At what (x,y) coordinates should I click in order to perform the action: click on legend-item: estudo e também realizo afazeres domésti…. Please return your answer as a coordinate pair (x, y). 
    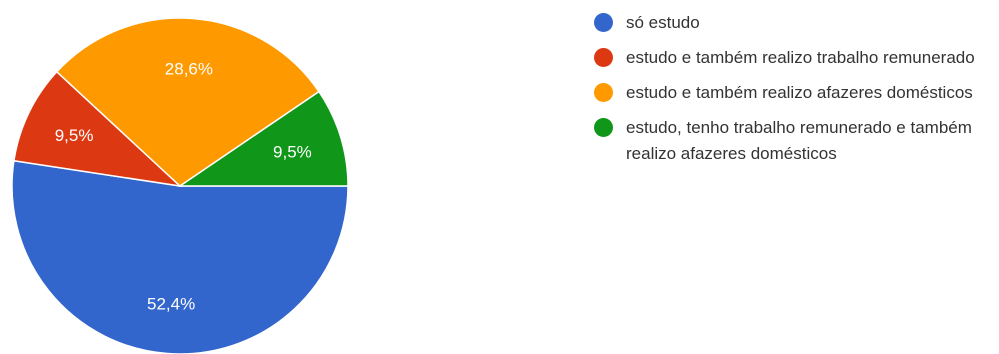
    Looking at the image, I should click on (794, 93).